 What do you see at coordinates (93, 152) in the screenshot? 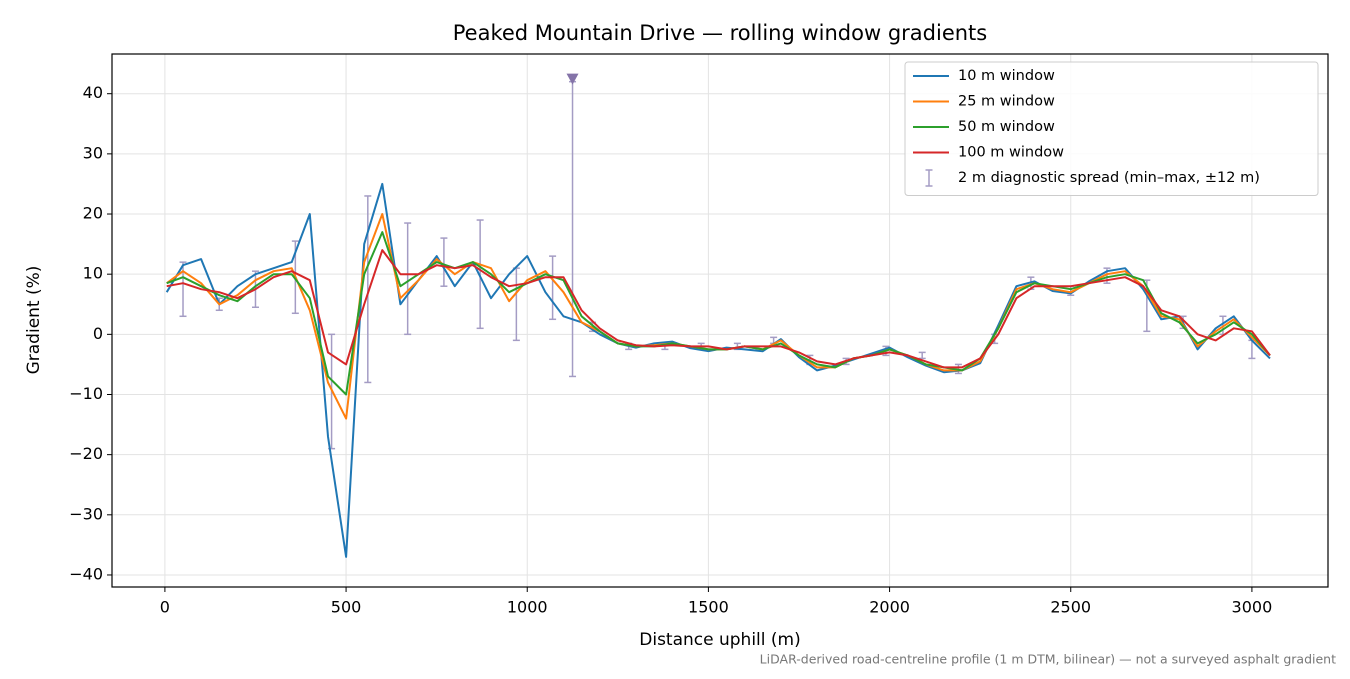
I see `y-tick-label: 30` at bounding box center [93, 152].